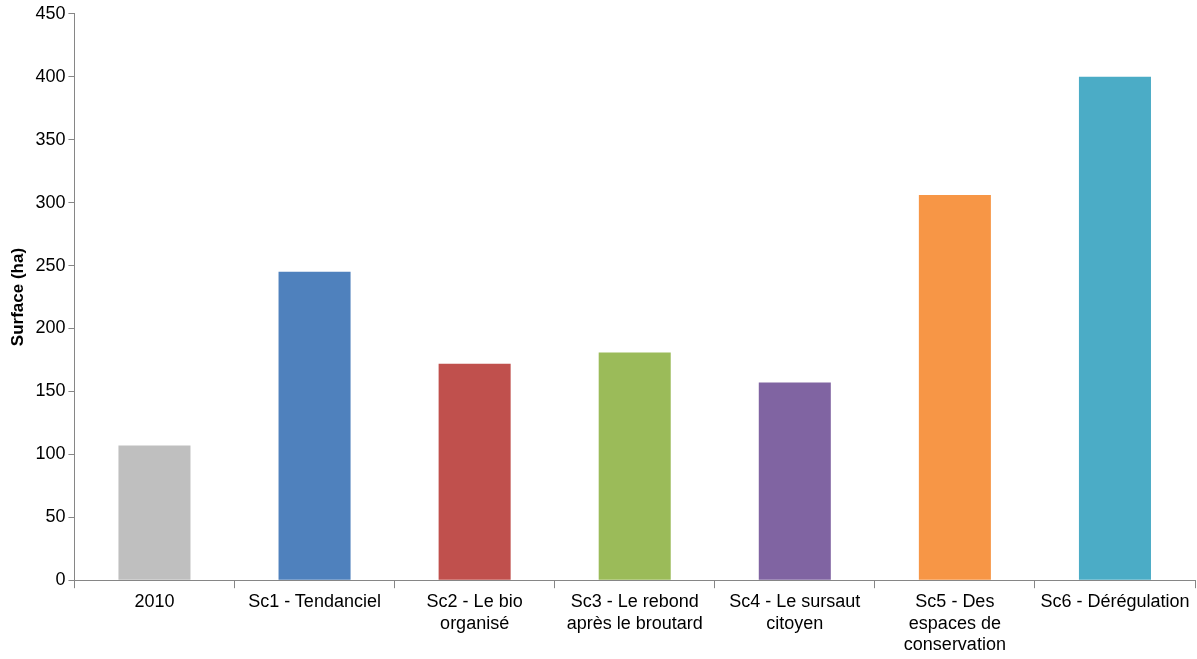 The height and width of the screenshot is (659, 1197). Describe the element at coordinates (50, 201) in the screenshot. I see `y-tick-label: 300` at that location.